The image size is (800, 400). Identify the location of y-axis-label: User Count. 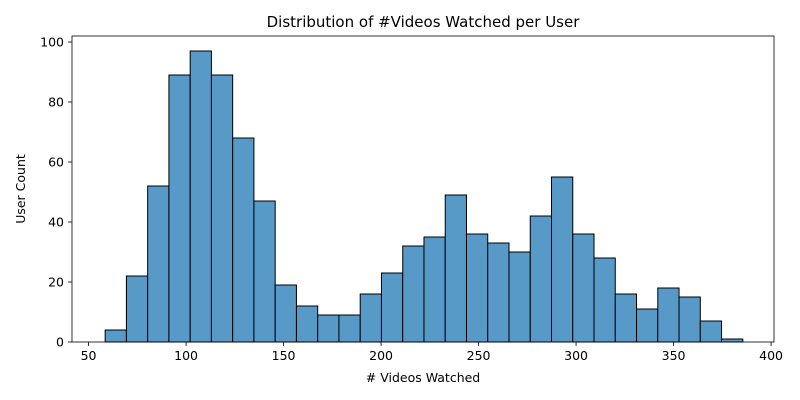
(20, 189).